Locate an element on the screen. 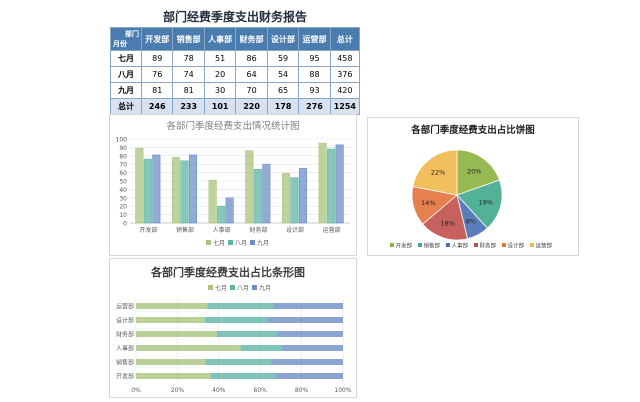  column-header: 人事部 is located at coordinates (220, 39).